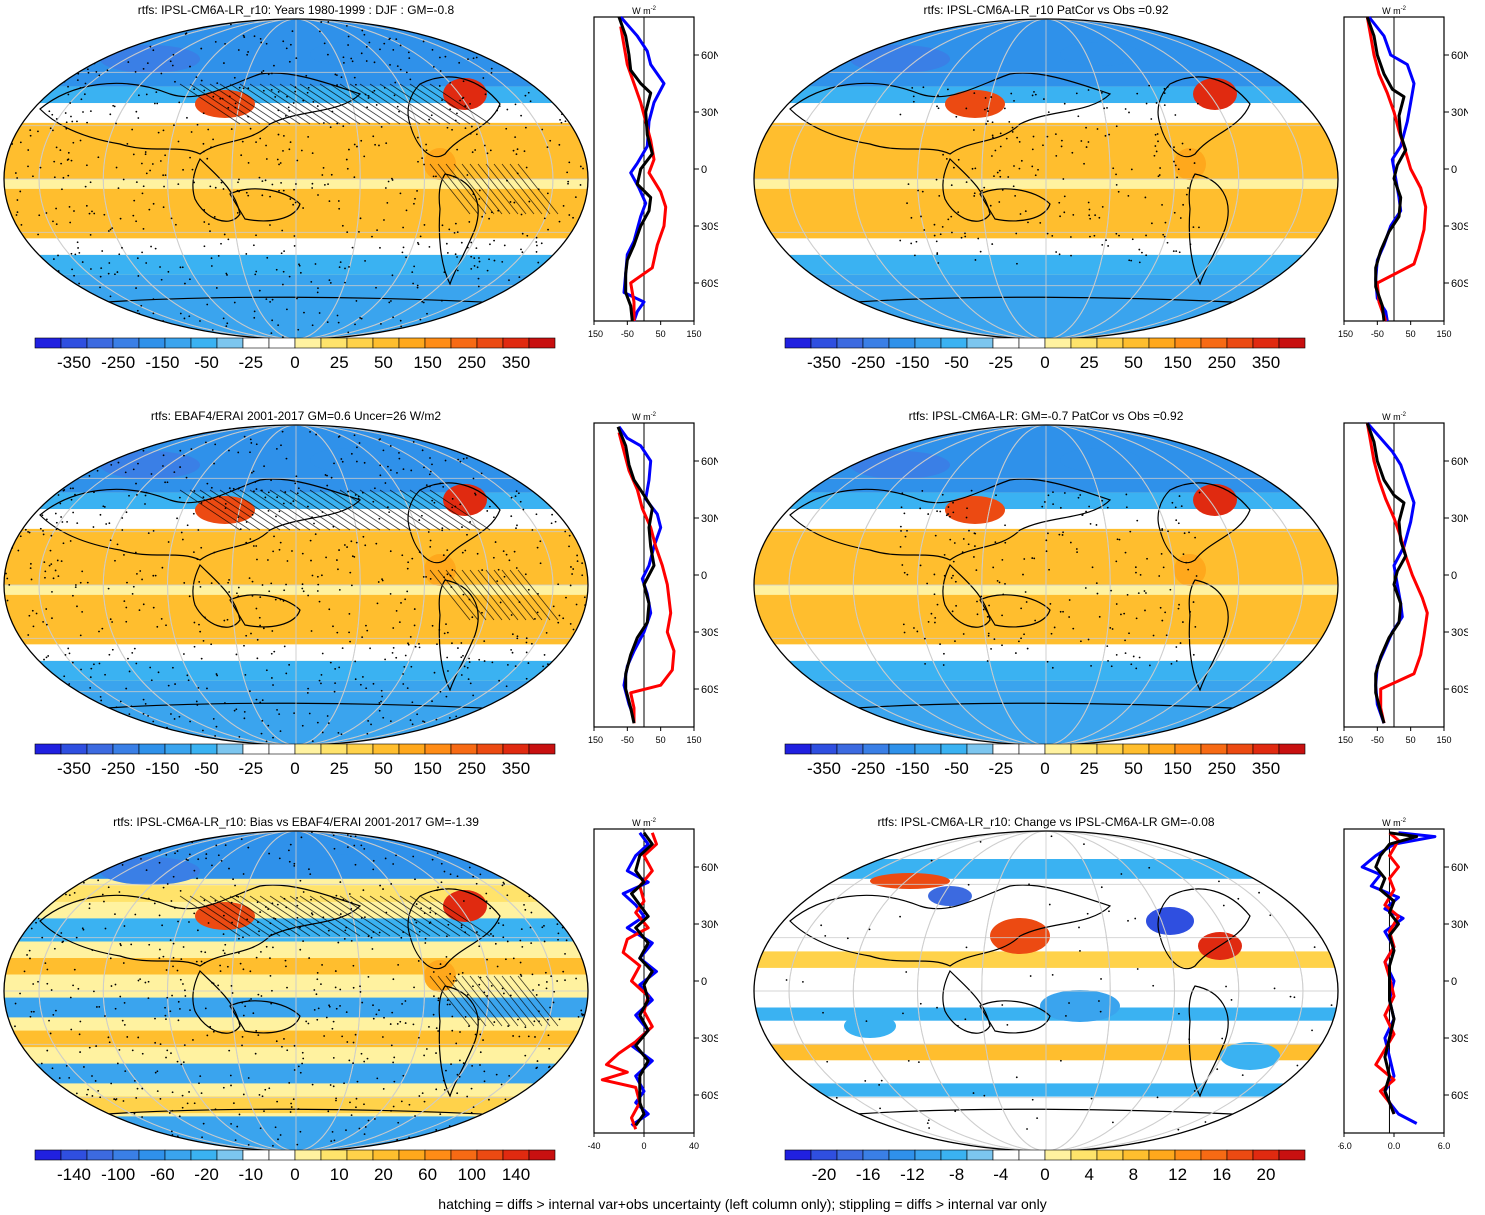  Describe the element at coordinates (1044, 768) in the screenshot. I see `colorbar-label: 0` at that location.